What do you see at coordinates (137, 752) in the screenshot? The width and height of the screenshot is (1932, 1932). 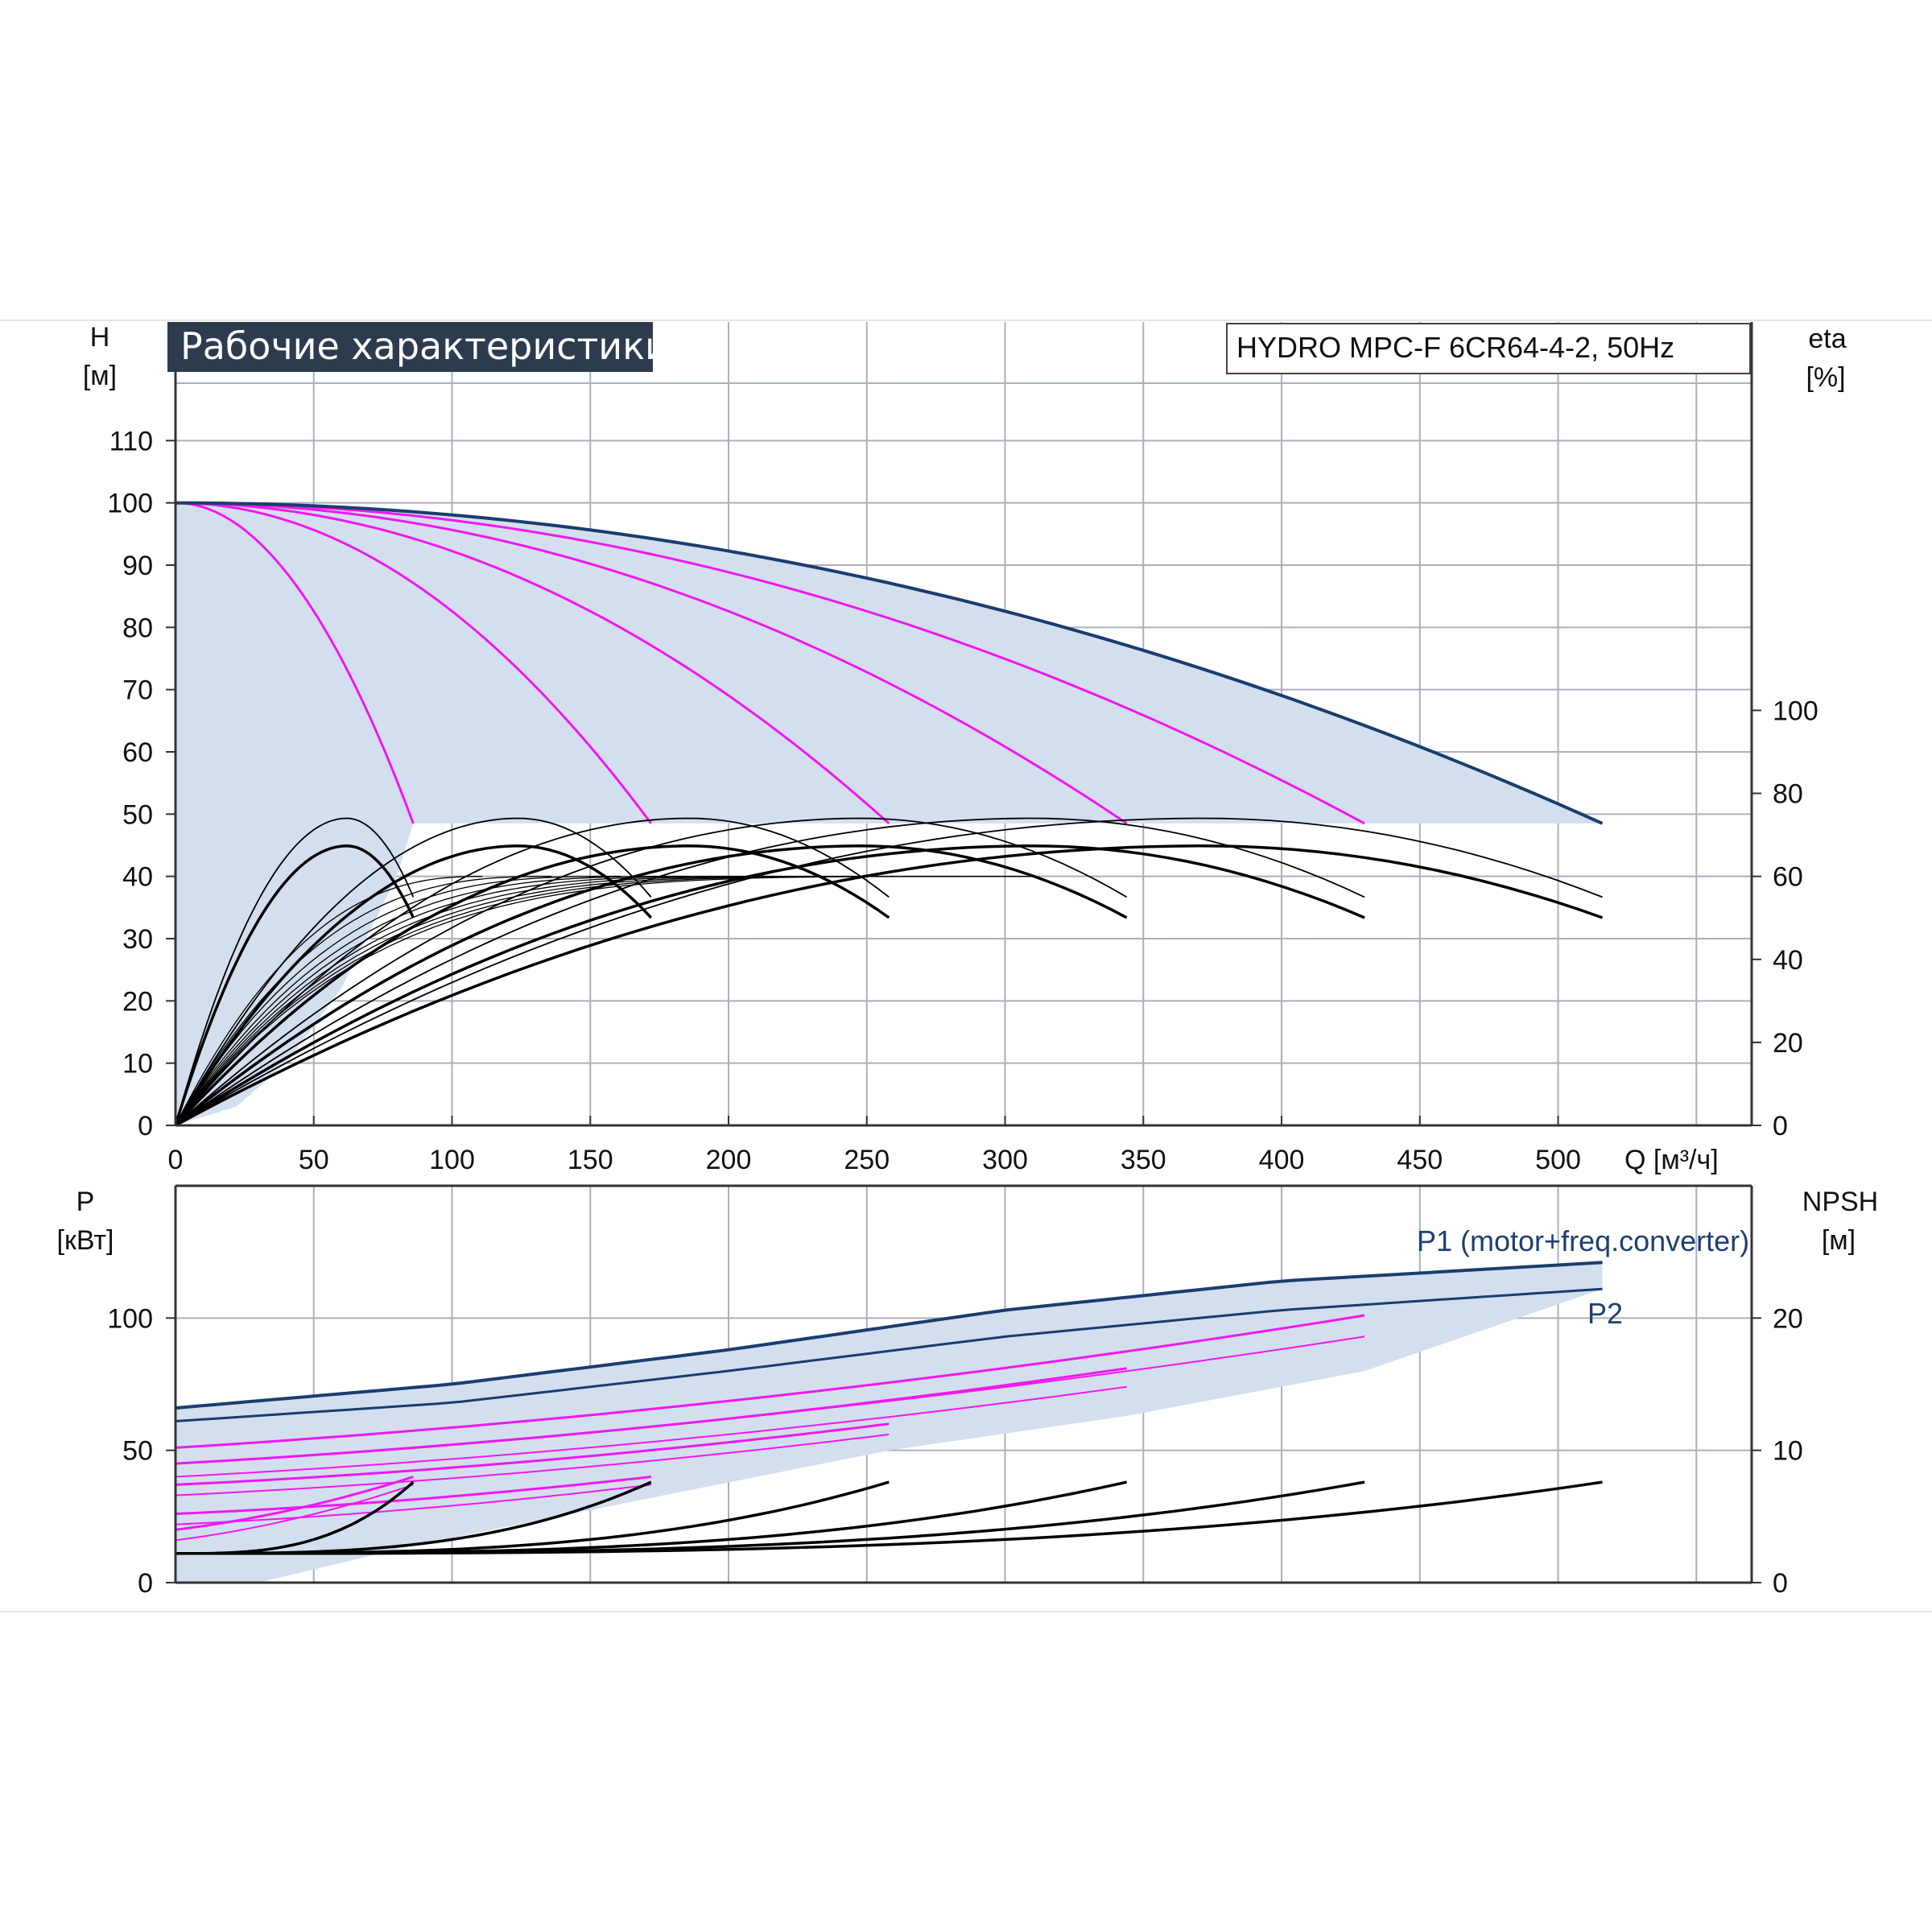 I see `y-tick-label: 60` at bounding box center [137, 752].